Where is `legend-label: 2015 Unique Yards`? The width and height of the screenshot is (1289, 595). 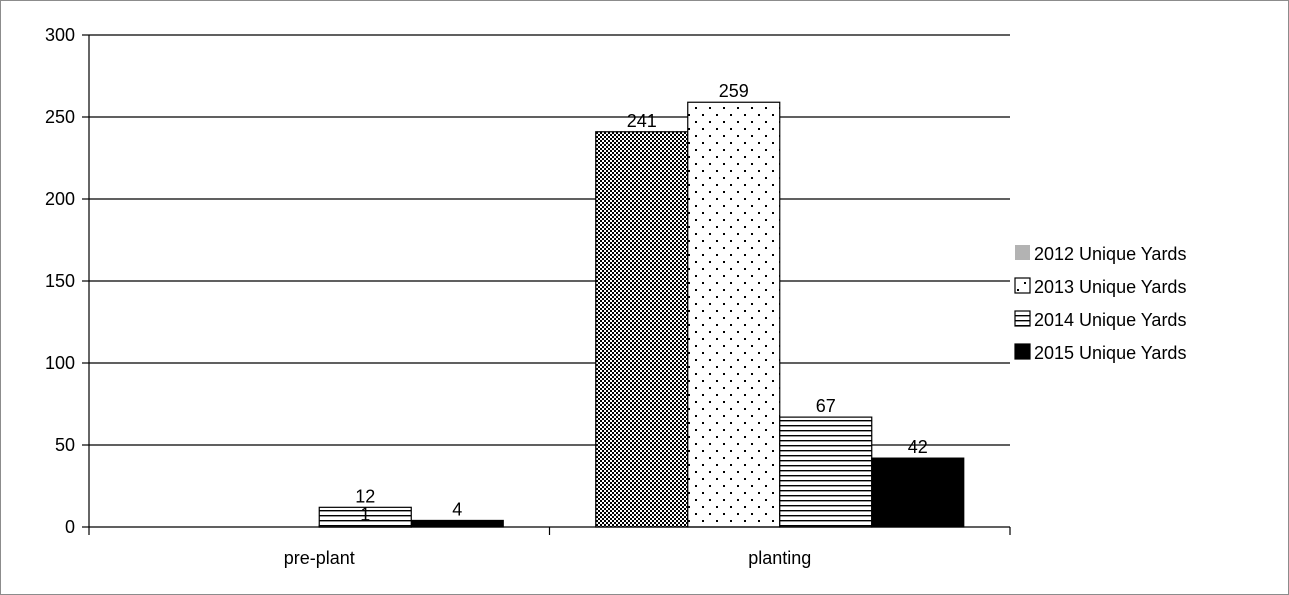
legend-label: 2015 Unique Yards is located at coordinates (1110, 353).